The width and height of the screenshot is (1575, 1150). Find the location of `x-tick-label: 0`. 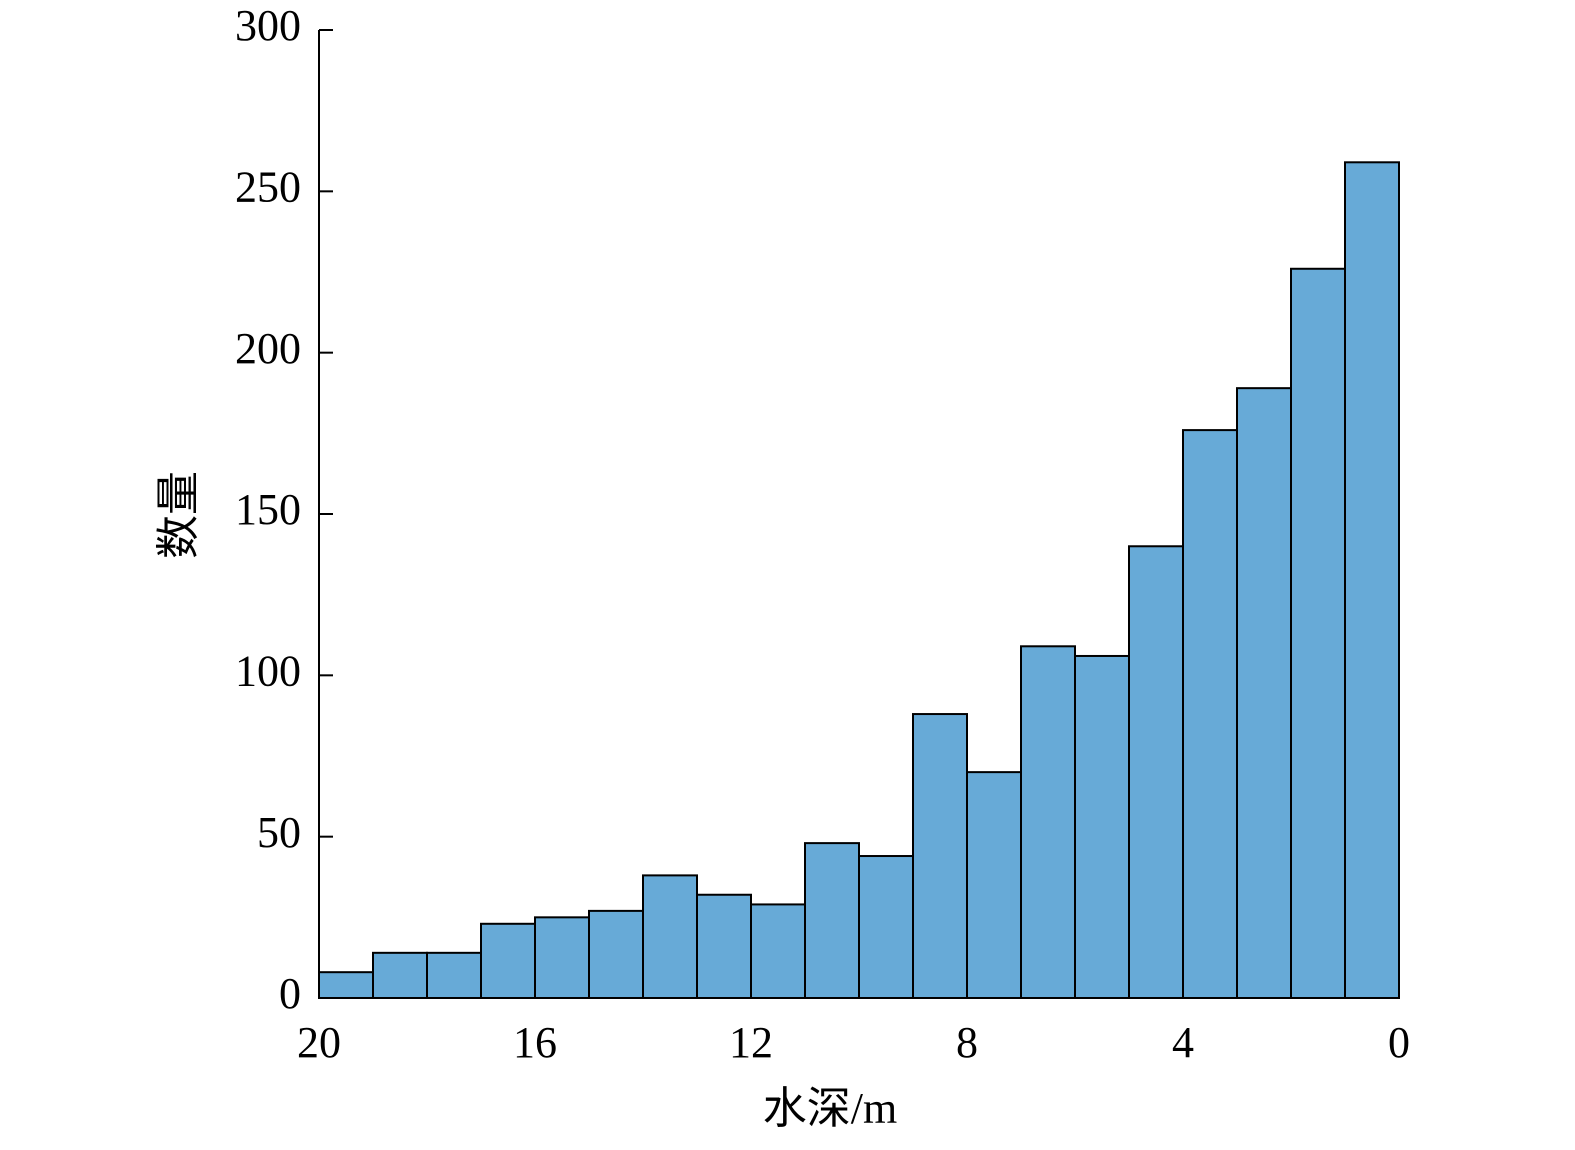

x-tick-label: 0 is located at coordinates (1399, 1042).